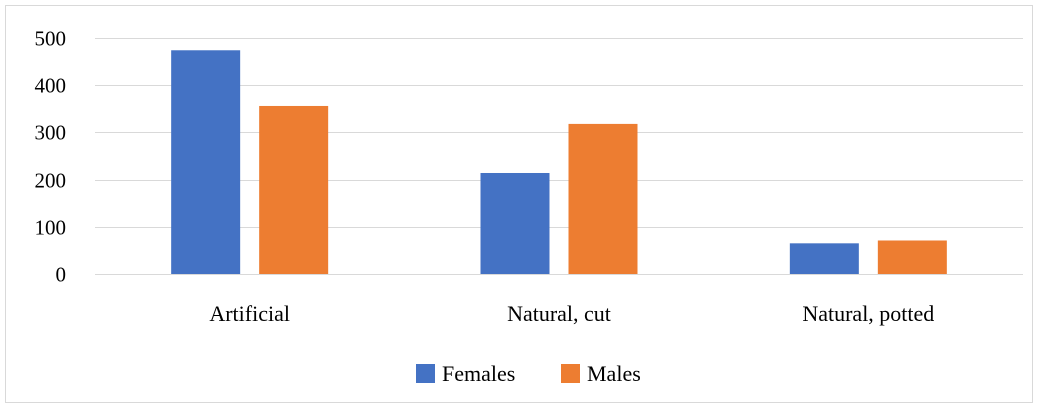 This screenshot has width=1040, height=410. I want to click on y-tick-label: 200, so click(51, 181).